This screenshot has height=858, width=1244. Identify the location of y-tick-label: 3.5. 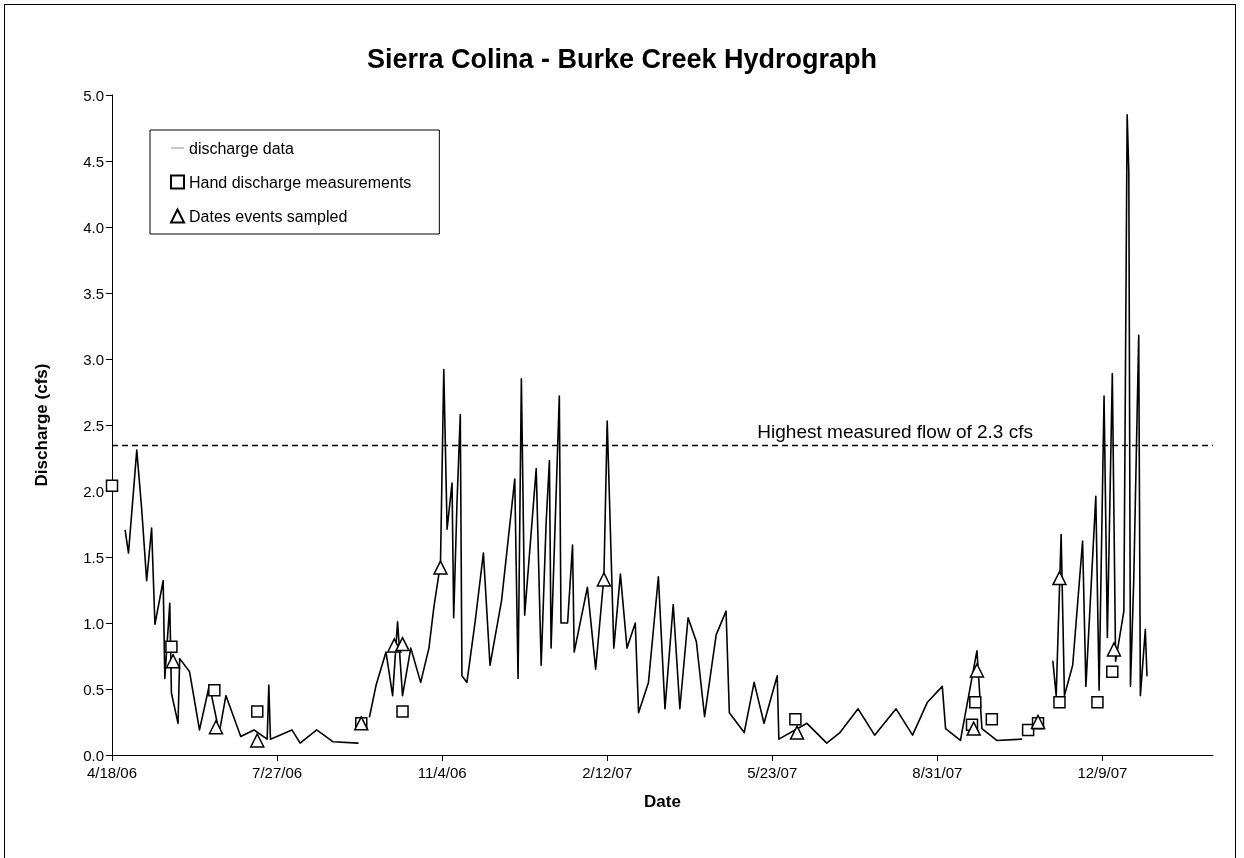
(93, 293).